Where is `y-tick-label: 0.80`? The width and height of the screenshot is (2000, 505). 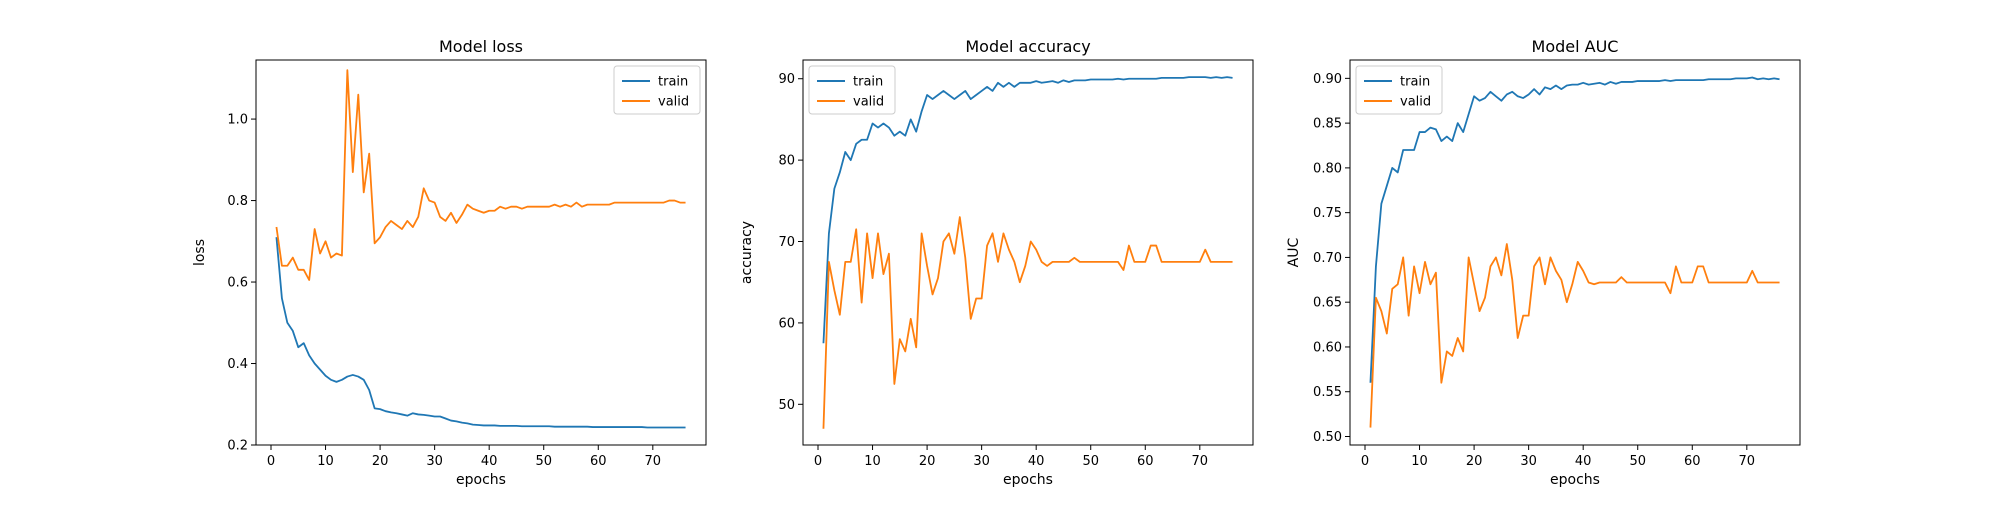
y-tick-label: 0.80 is located at coordinates (1327, 168).